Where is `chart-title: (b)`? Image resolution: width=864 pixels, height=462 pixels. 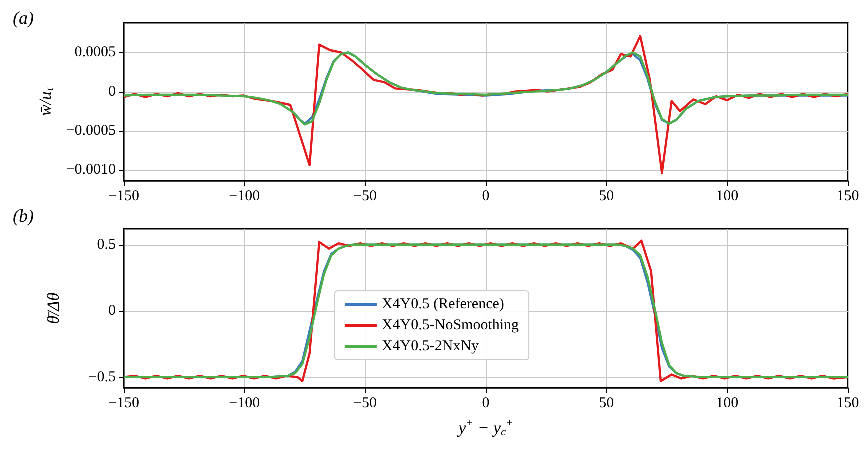
chart-title: (b) is located at coordinates (23, 216).